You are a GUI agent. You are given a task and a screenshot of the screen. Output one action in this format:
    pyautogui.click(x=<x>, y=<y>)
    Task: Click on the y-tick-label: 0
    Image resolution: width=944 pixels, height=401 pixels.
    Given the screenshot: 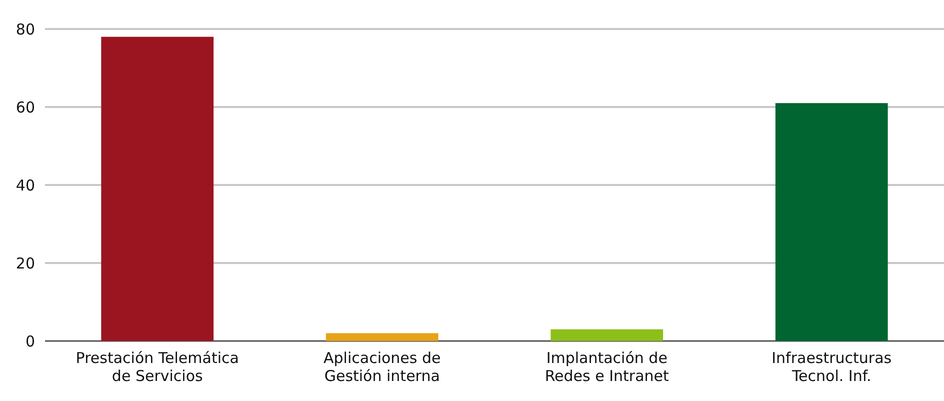 What is the action you would take?
    pyautogui.click(x=30, y=341)
    